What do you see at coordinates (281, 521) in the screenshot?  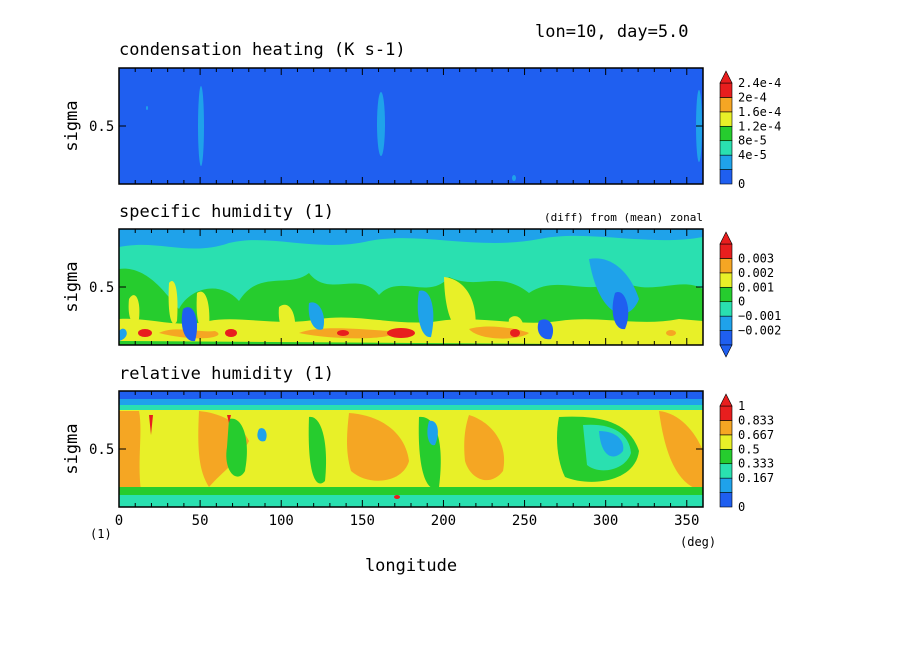 I see `x-tick-label: 100` at bounding box center [281, 521].